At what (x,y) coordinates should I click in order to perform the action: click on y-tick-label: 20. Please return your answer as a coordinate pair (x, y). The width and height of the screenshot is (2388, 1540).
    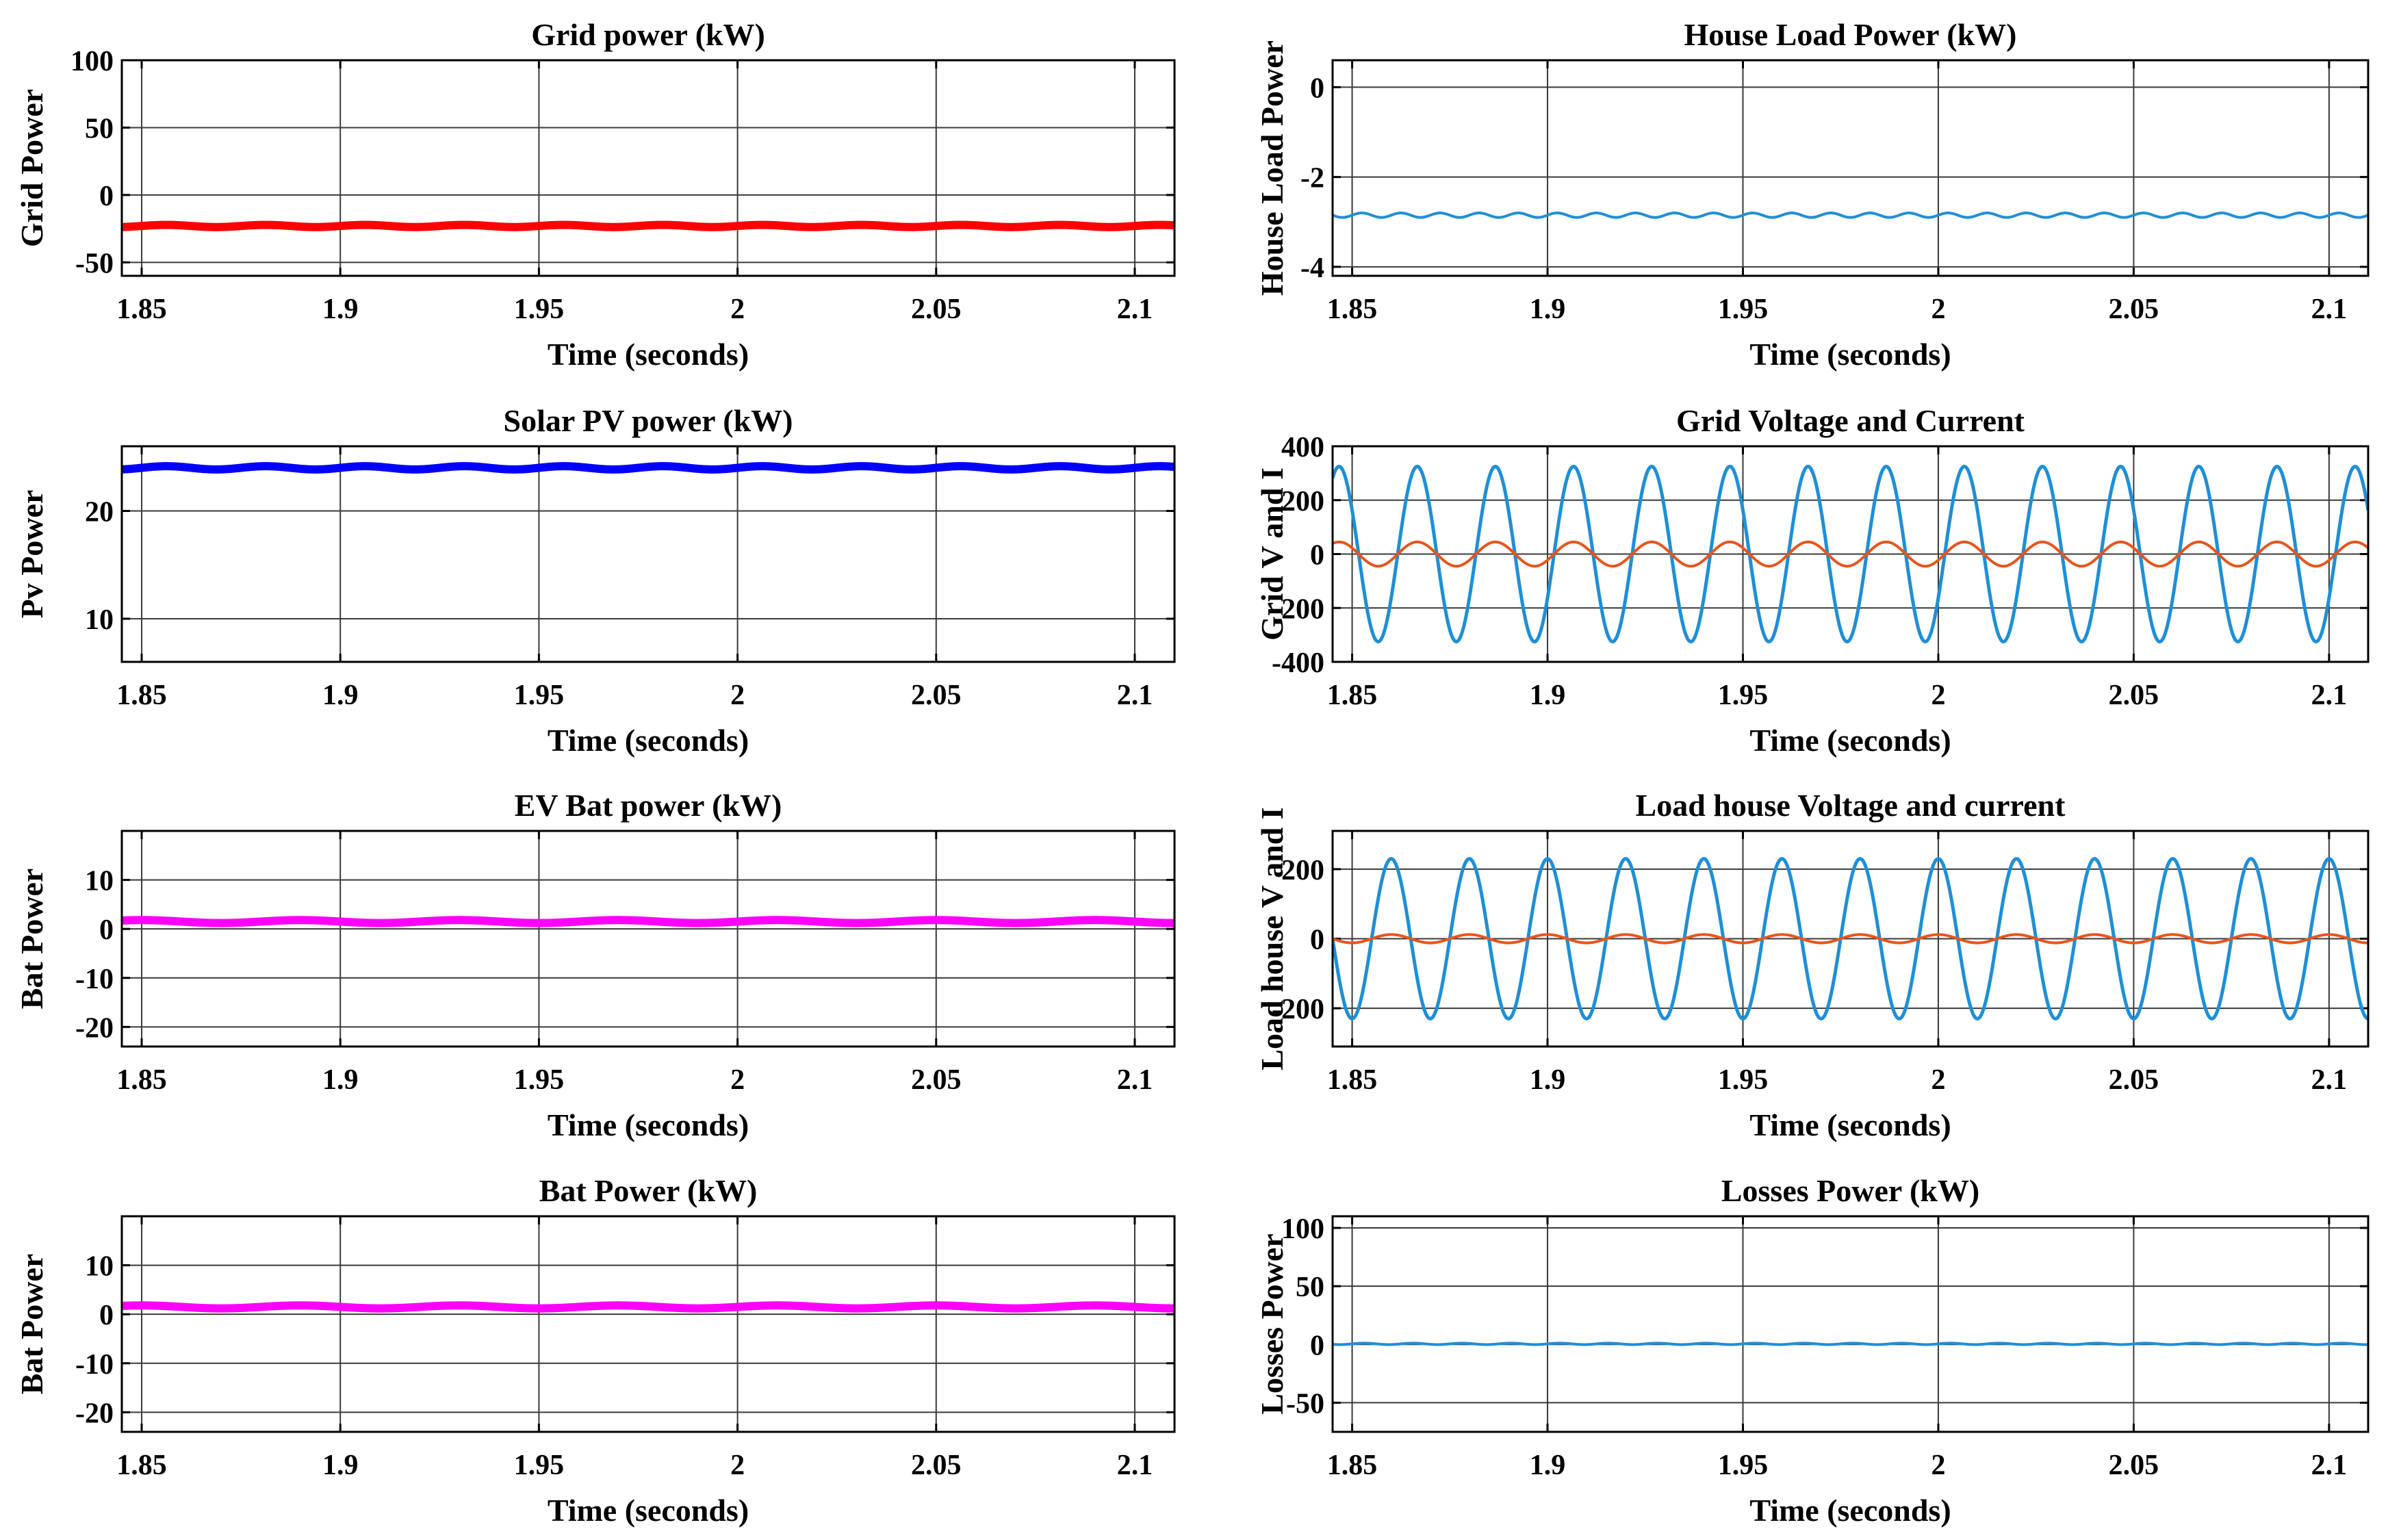
    Looking at the image, I should click on (99, 512).